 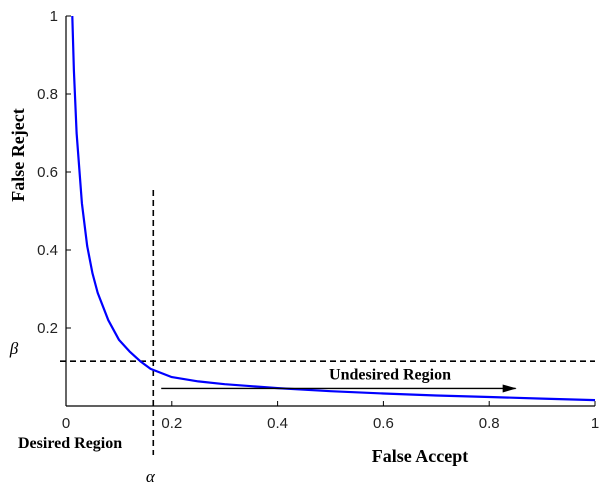 What do you see at coordinates (390, 374) in the screenshot?
I see `undesired-region-label: Undesired Region` at bounding box center [390, 374].